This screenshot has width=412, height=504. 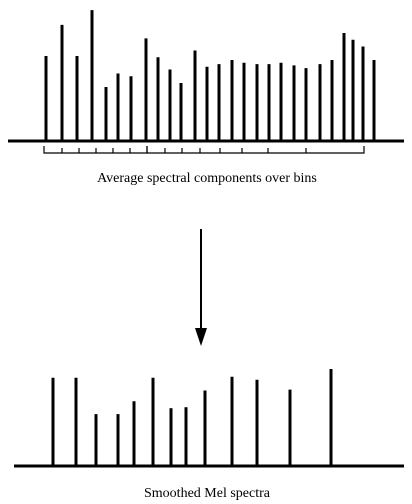 What do you see at coordinates (201, 287) in the screenshot?
I see `down-arrow` at bounding box center [201, 287].